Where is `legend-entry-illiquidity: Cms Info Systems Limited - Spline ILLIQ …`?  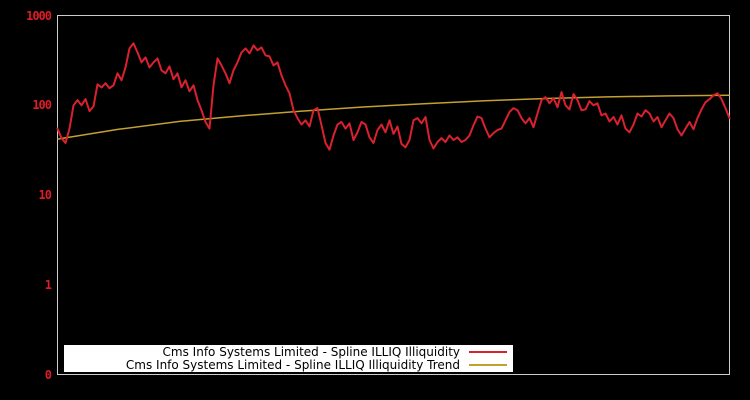 legend-entry-illiquidity: Cms Info Systems Limited - Spline ILLIQ … is located at coordinates (285, 351).